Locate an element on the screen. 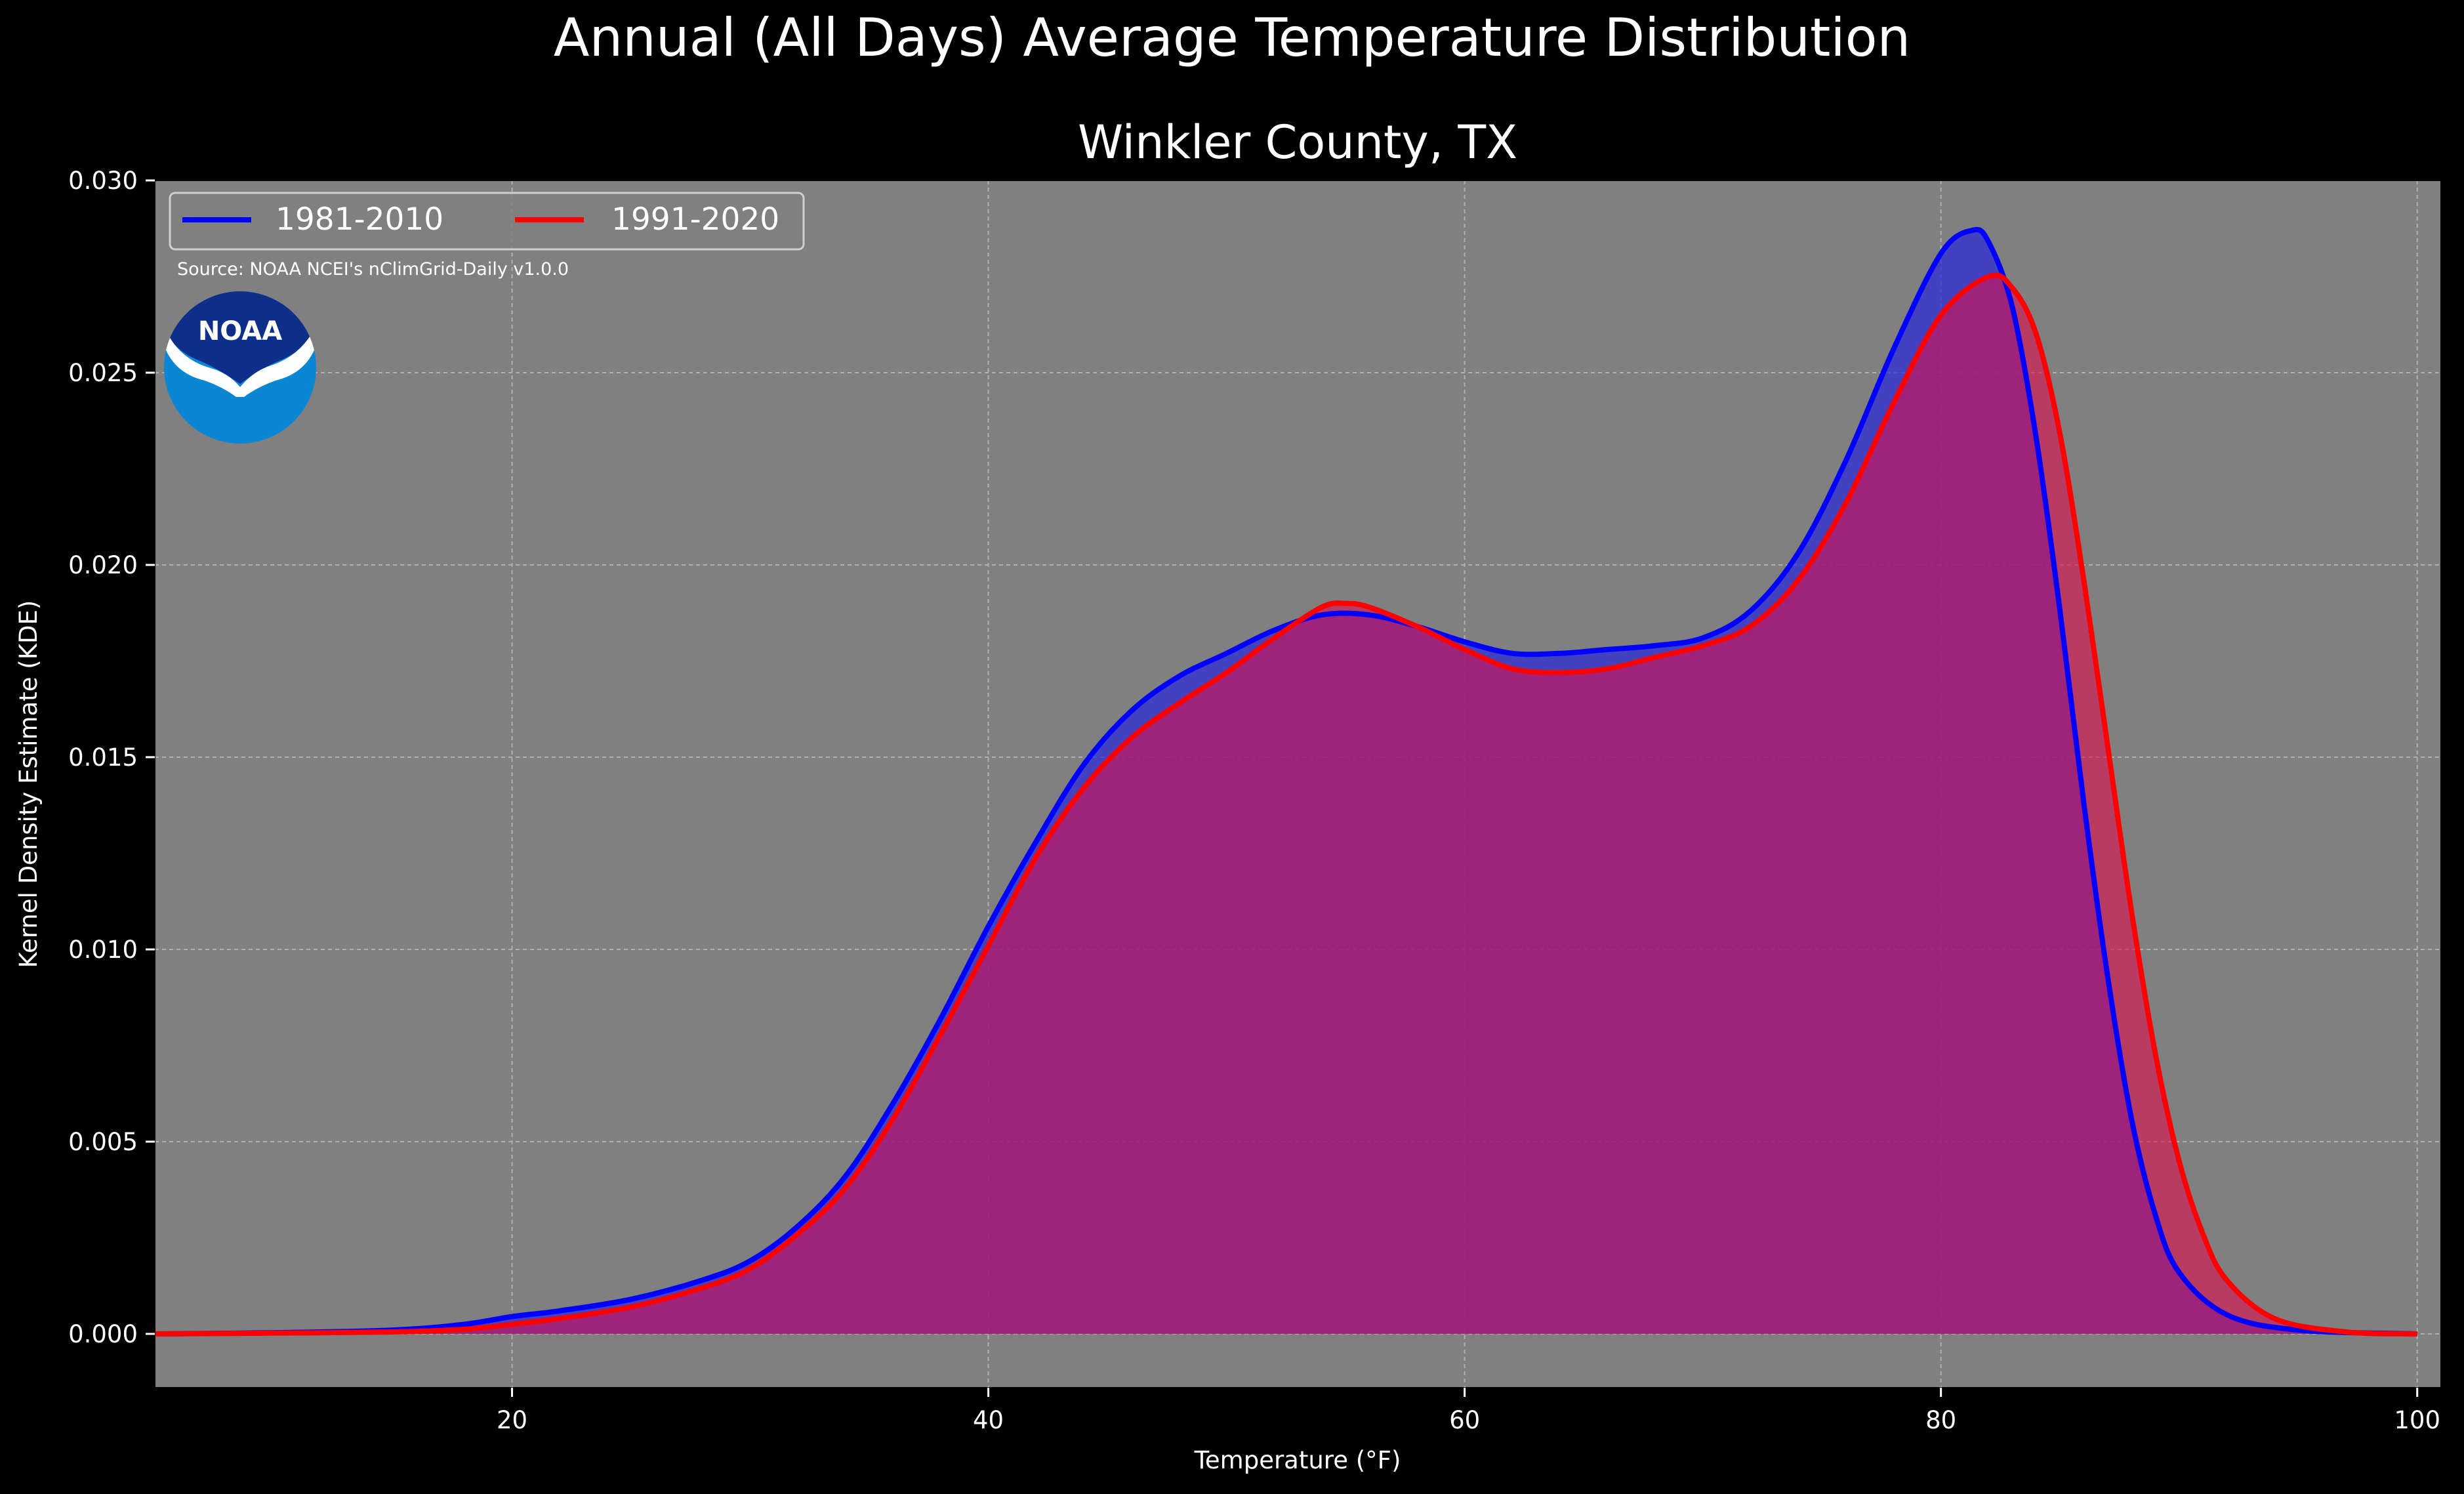  logo-sky is located at coordinates (240, 338).